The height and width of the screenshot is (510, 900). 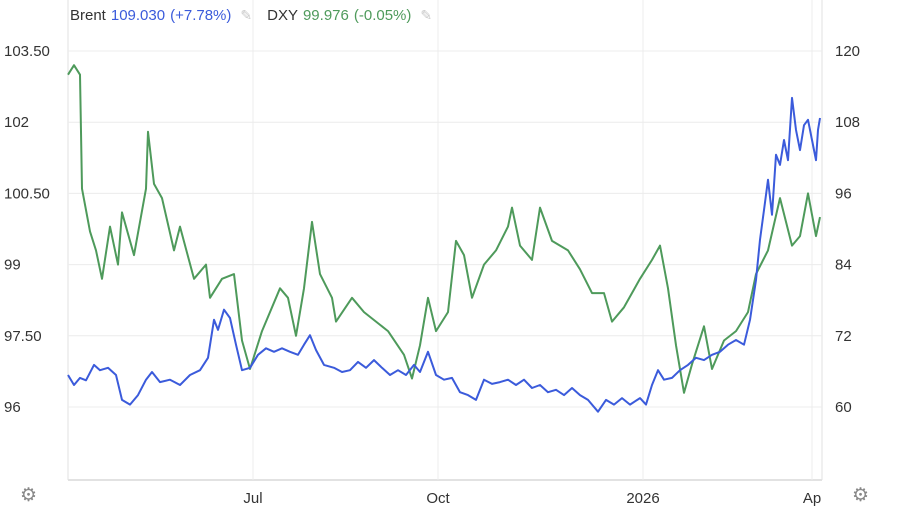 What do you see at coordinates (201, 15) in the screenshot?
I see `legend-brent-change: (+7.78%)` at bounding box center [201, 15].